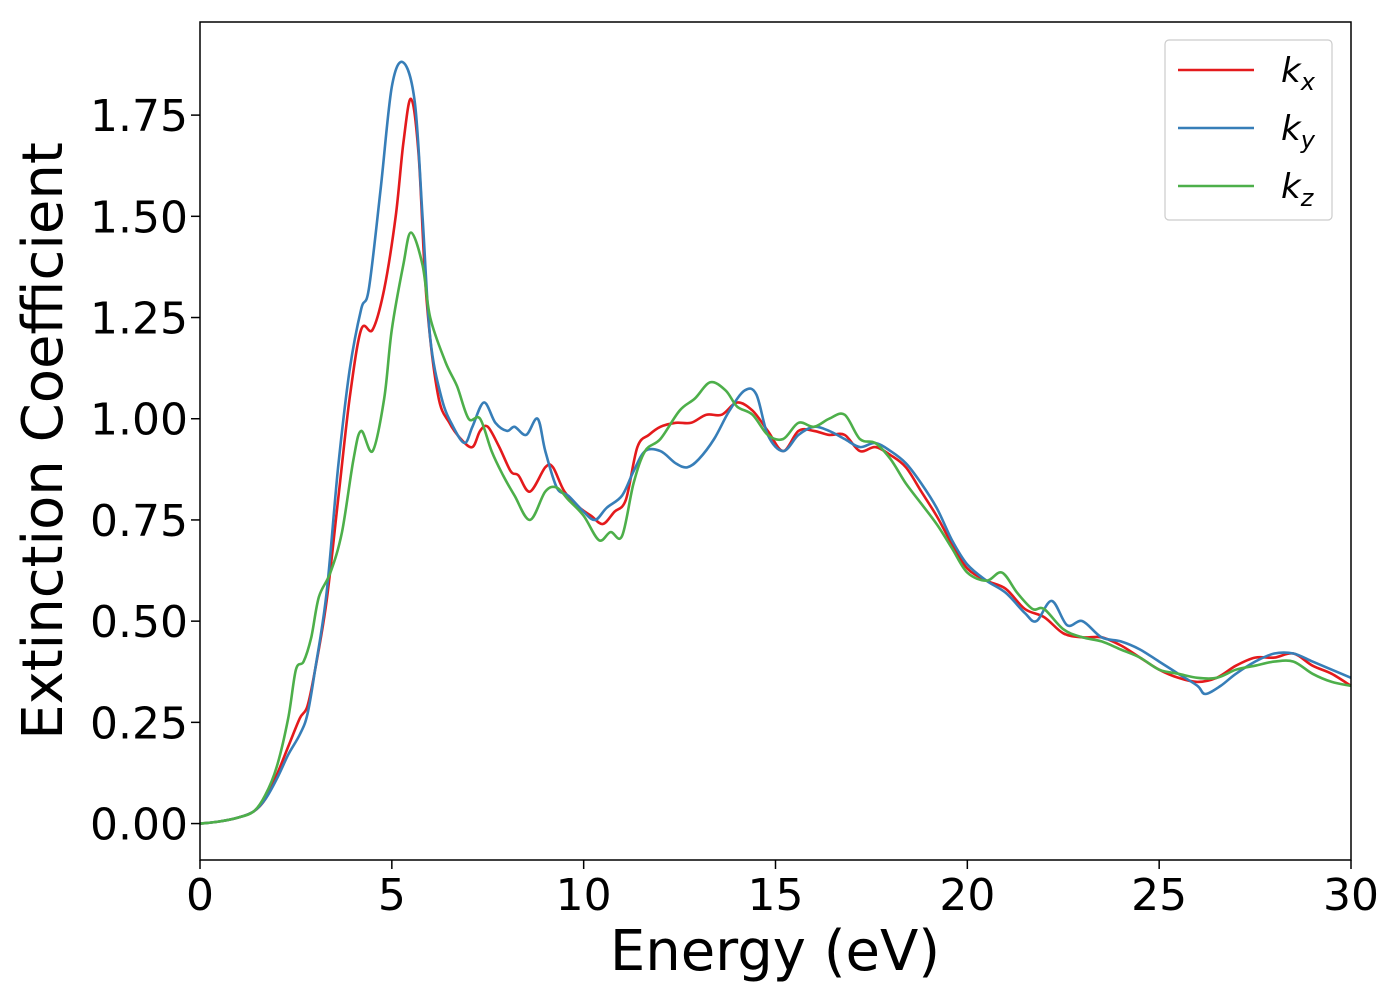 This screenshot has width=1400, height=1000. Describe the element at coordinates (139, 622) in the screenshot. I see `y-tick-label: 0.50` at that location.